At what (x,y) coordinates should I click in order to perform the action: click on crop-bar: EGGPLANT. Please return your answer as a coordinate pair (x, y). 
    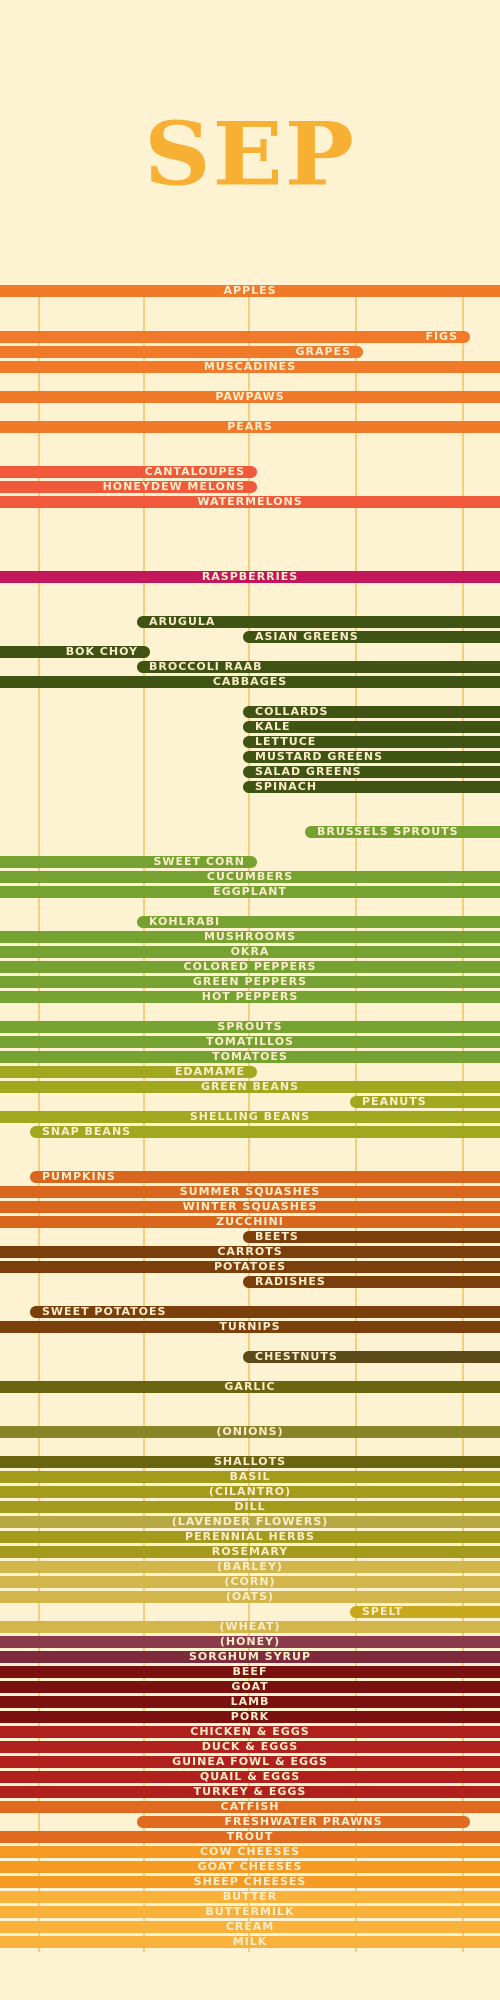
    Looking at the image, I should click on (250, 892).